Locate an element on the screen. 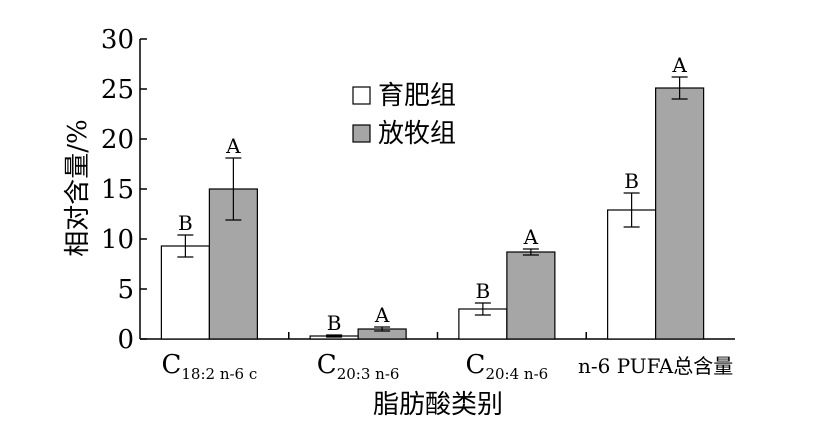 Image resolution: width=823 pixels, height=447 pixels. y-tick-label: 30 is located at coordinates (117, 40).